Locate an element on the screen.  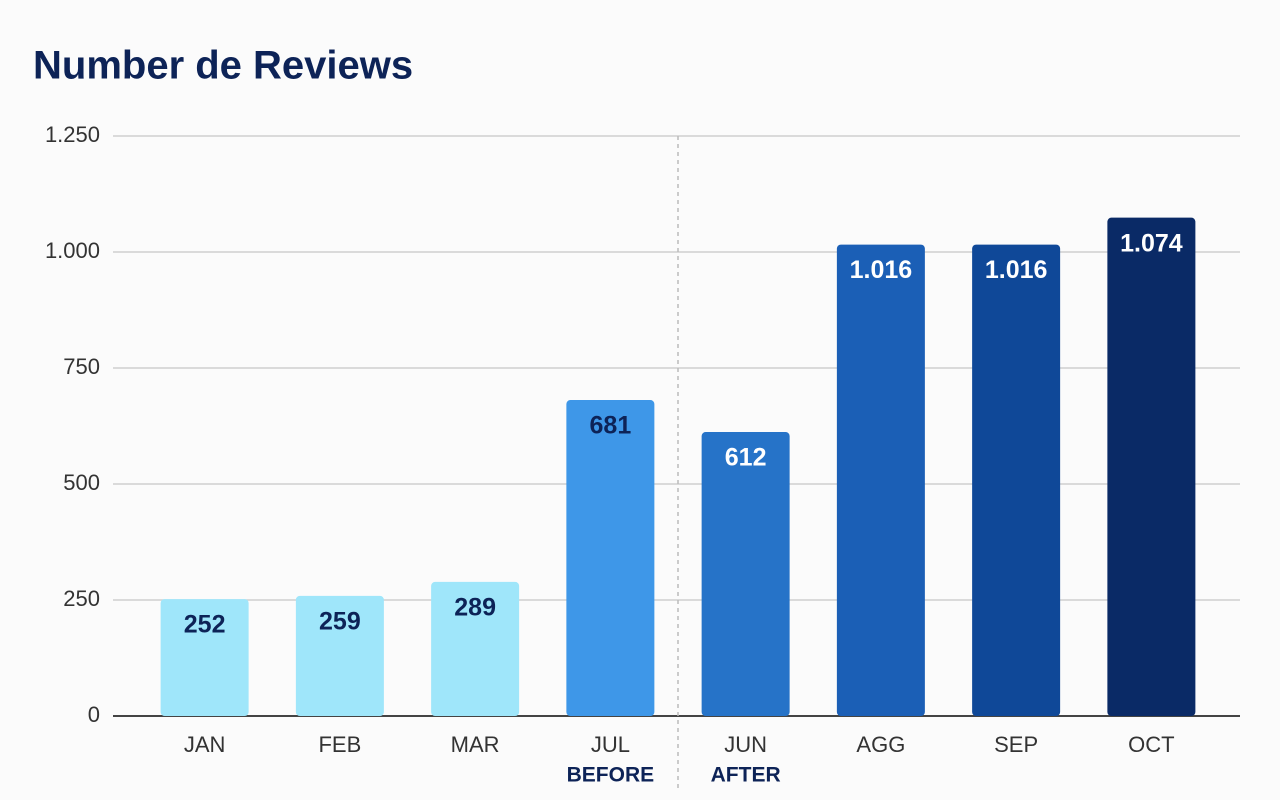
x-tick-label: FEB is located at coordinates (339, 744).